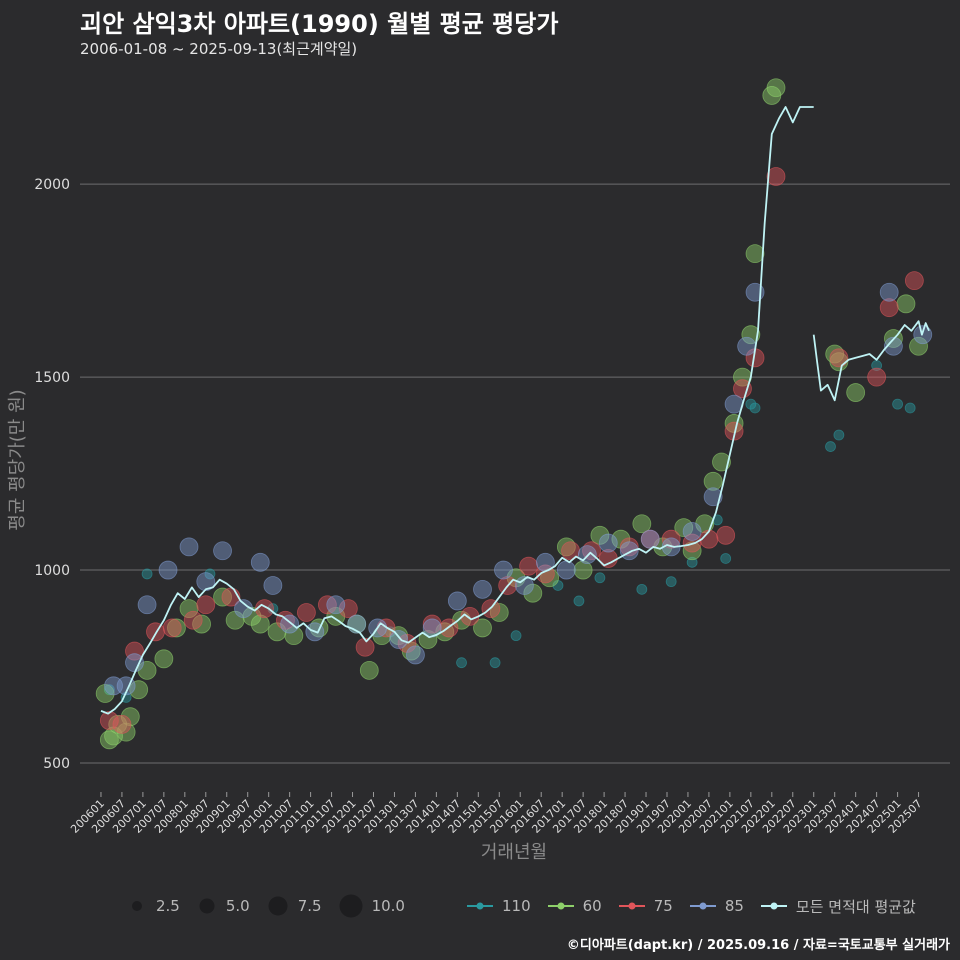 This screenshot has width=960, height=960. I want to click on size-legend-item: 2.5, so click(153, 906).